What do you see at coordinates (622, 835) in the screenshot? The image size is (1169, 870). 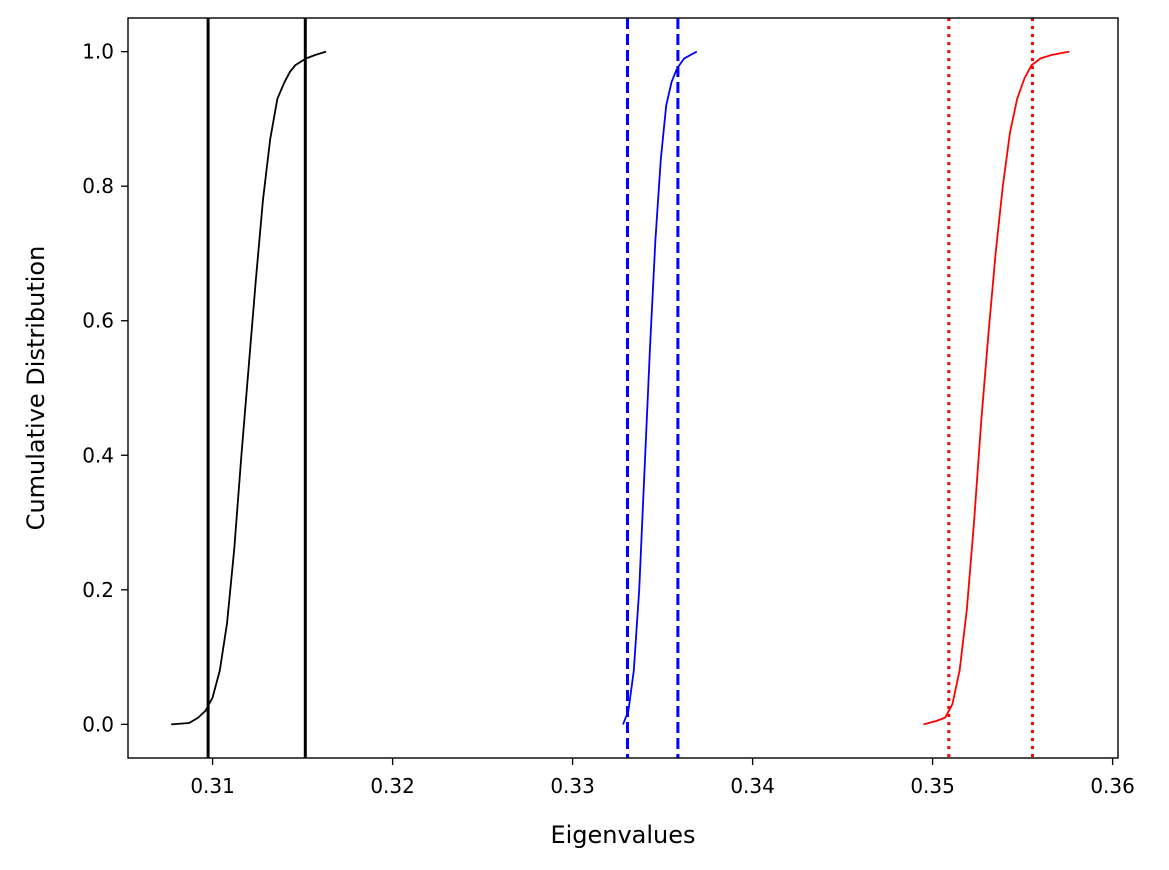 I see `x-axis-label: Eigenvalues` at bounding box center [622, 835].